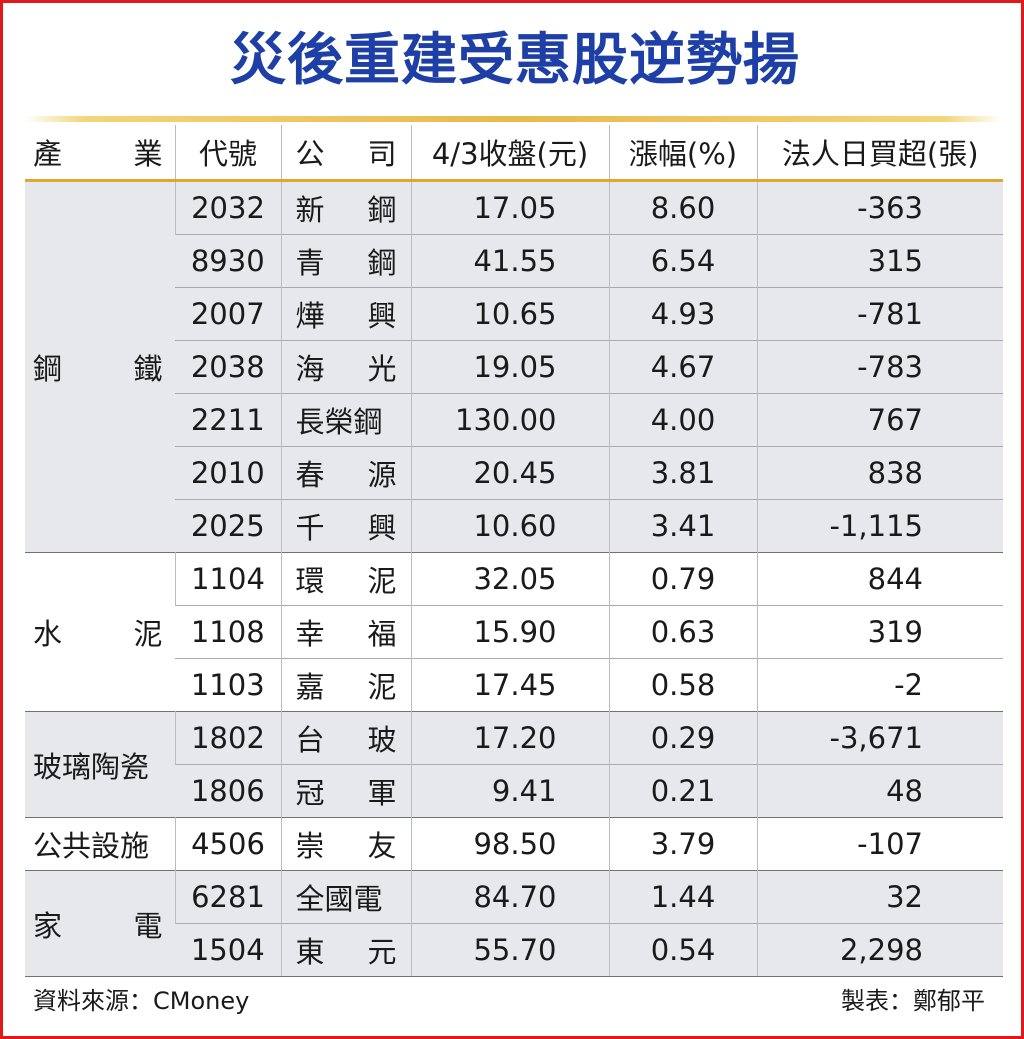 The image size is (1024, 1039). Describe the element at coordinates (682, 314) in the screenshot. I see `change-pct-cell: 4.93` at that location.